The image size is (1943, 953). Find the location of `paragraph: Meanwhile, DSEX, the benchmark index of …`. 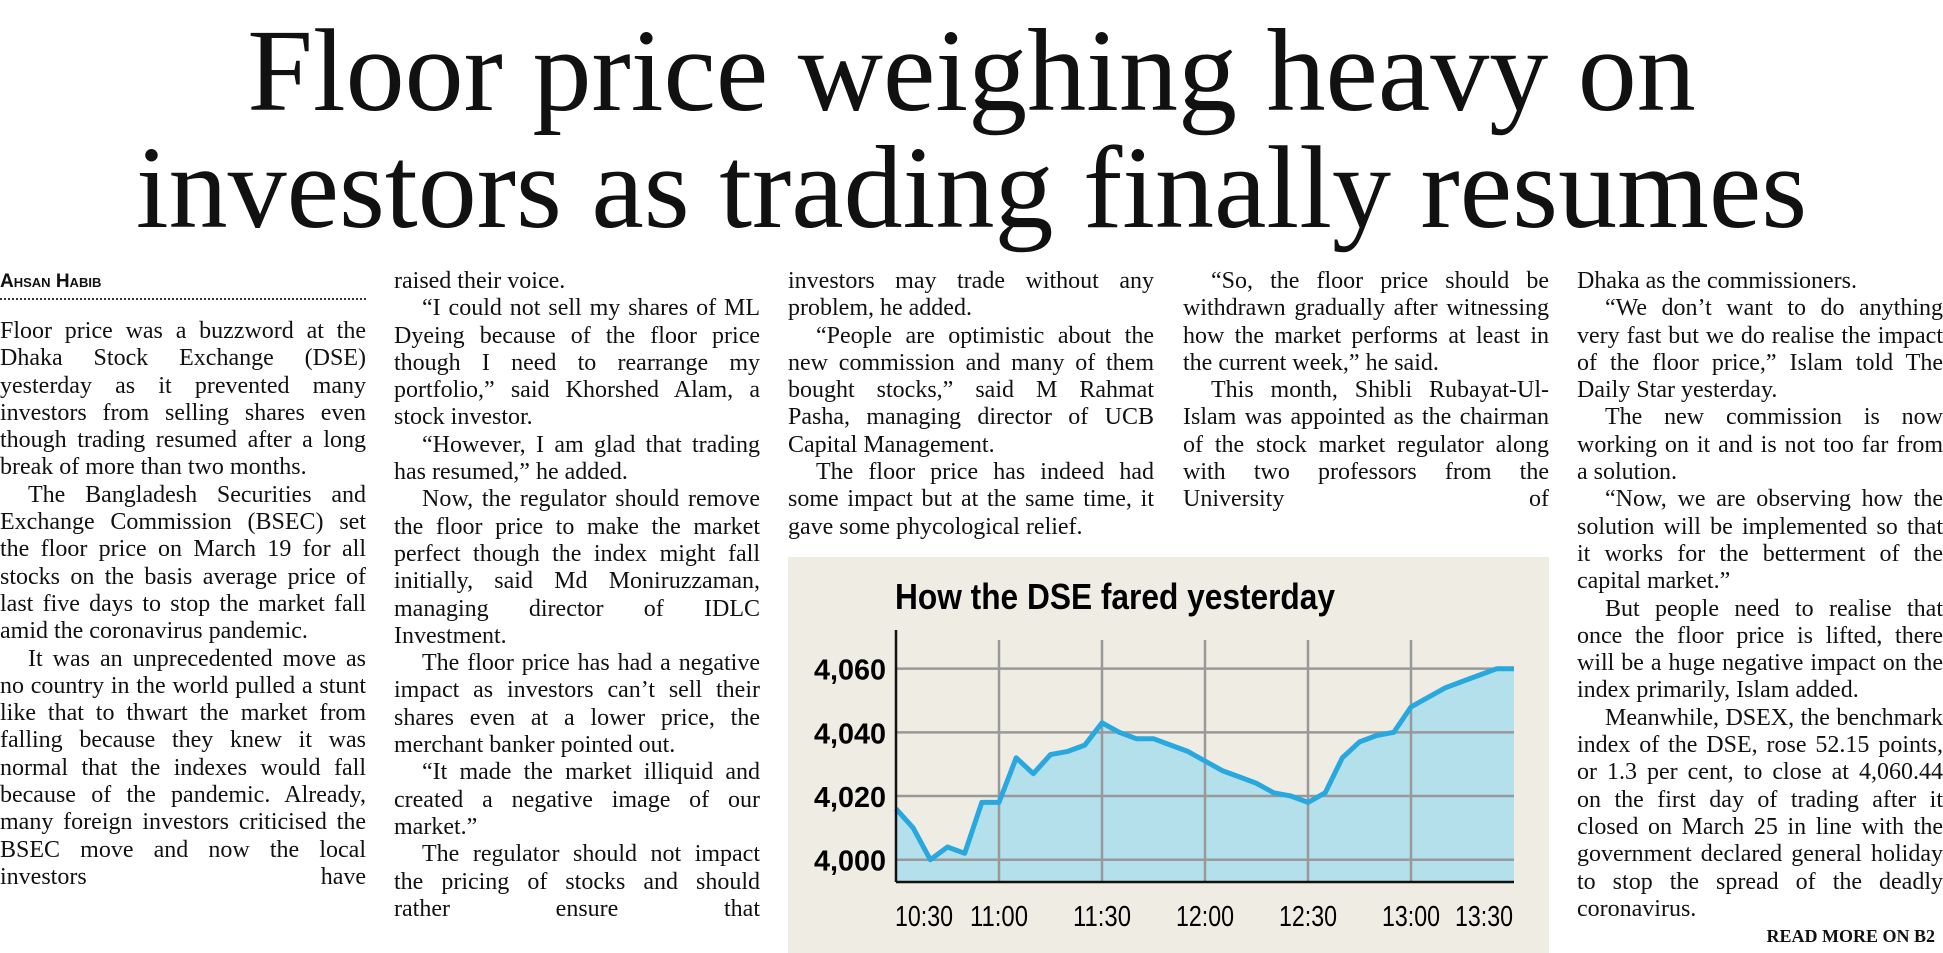

paragraph: Meanwhile, DSEX, the benchmark index of … is located at coordinates (1760, 813).